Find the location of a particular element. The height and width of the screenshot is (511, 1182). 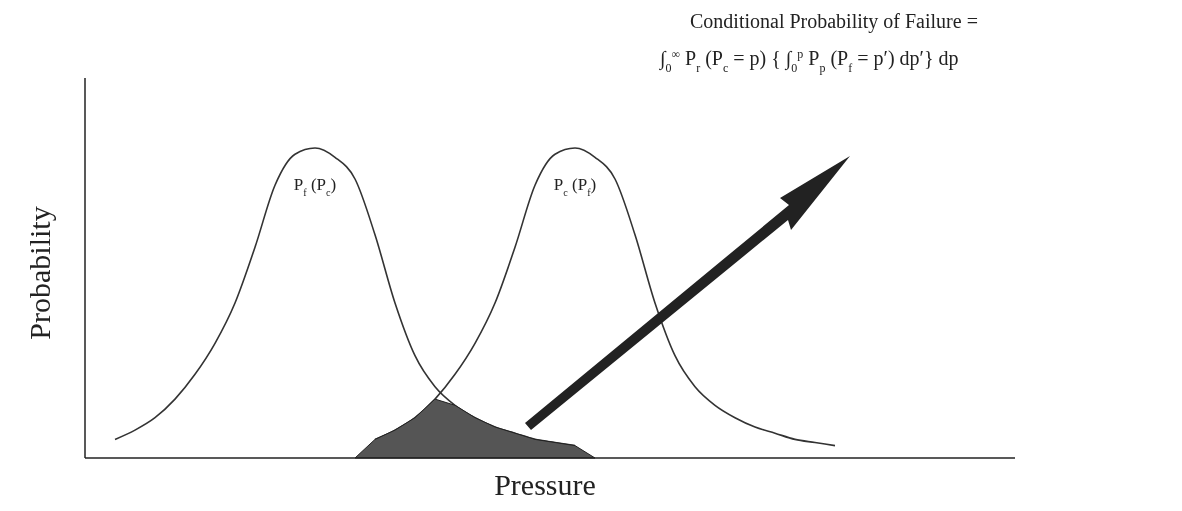

x-axis-title: Pressure is located at coordinates (545, 484).